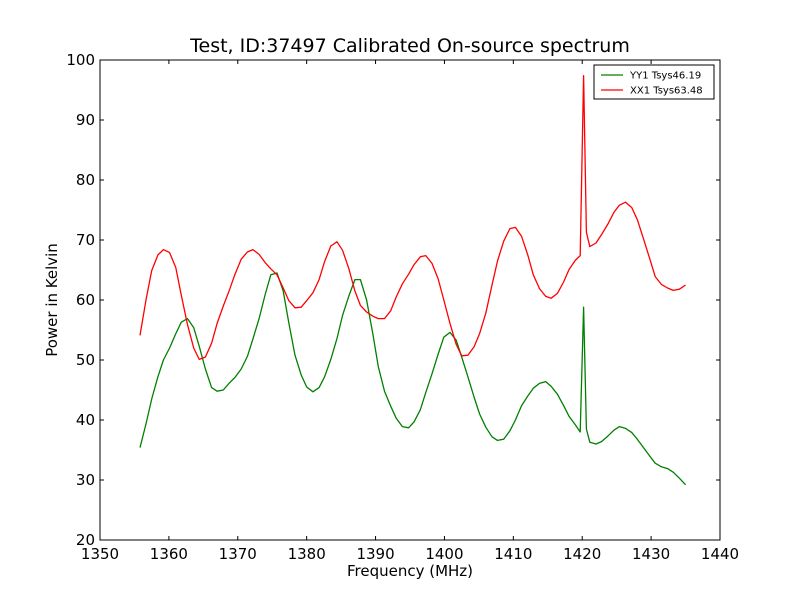 This screenshot has height=600, width=800. Describe the element at coordinates (85, 240) in the screenshot. I see `y-tick-label: 70` at that location.